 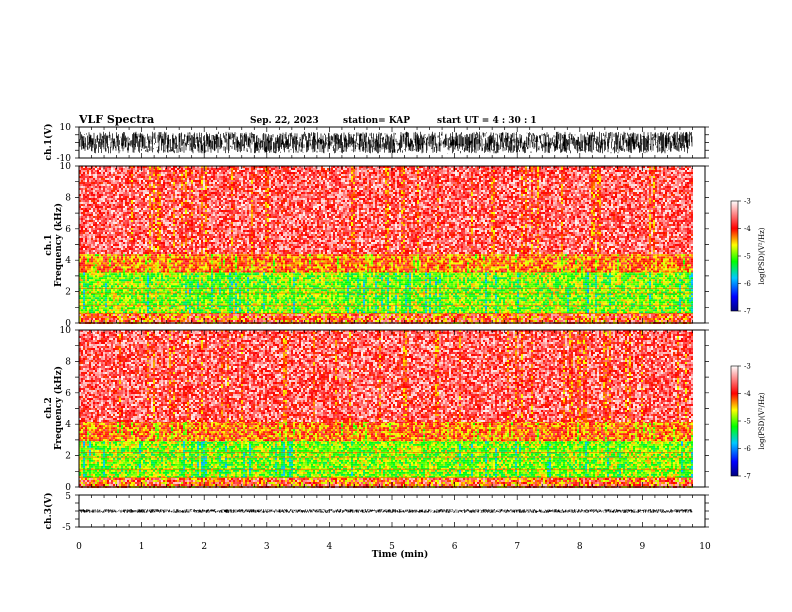 I want to click on time-tick-7: 7, so click(x=517, y=547).